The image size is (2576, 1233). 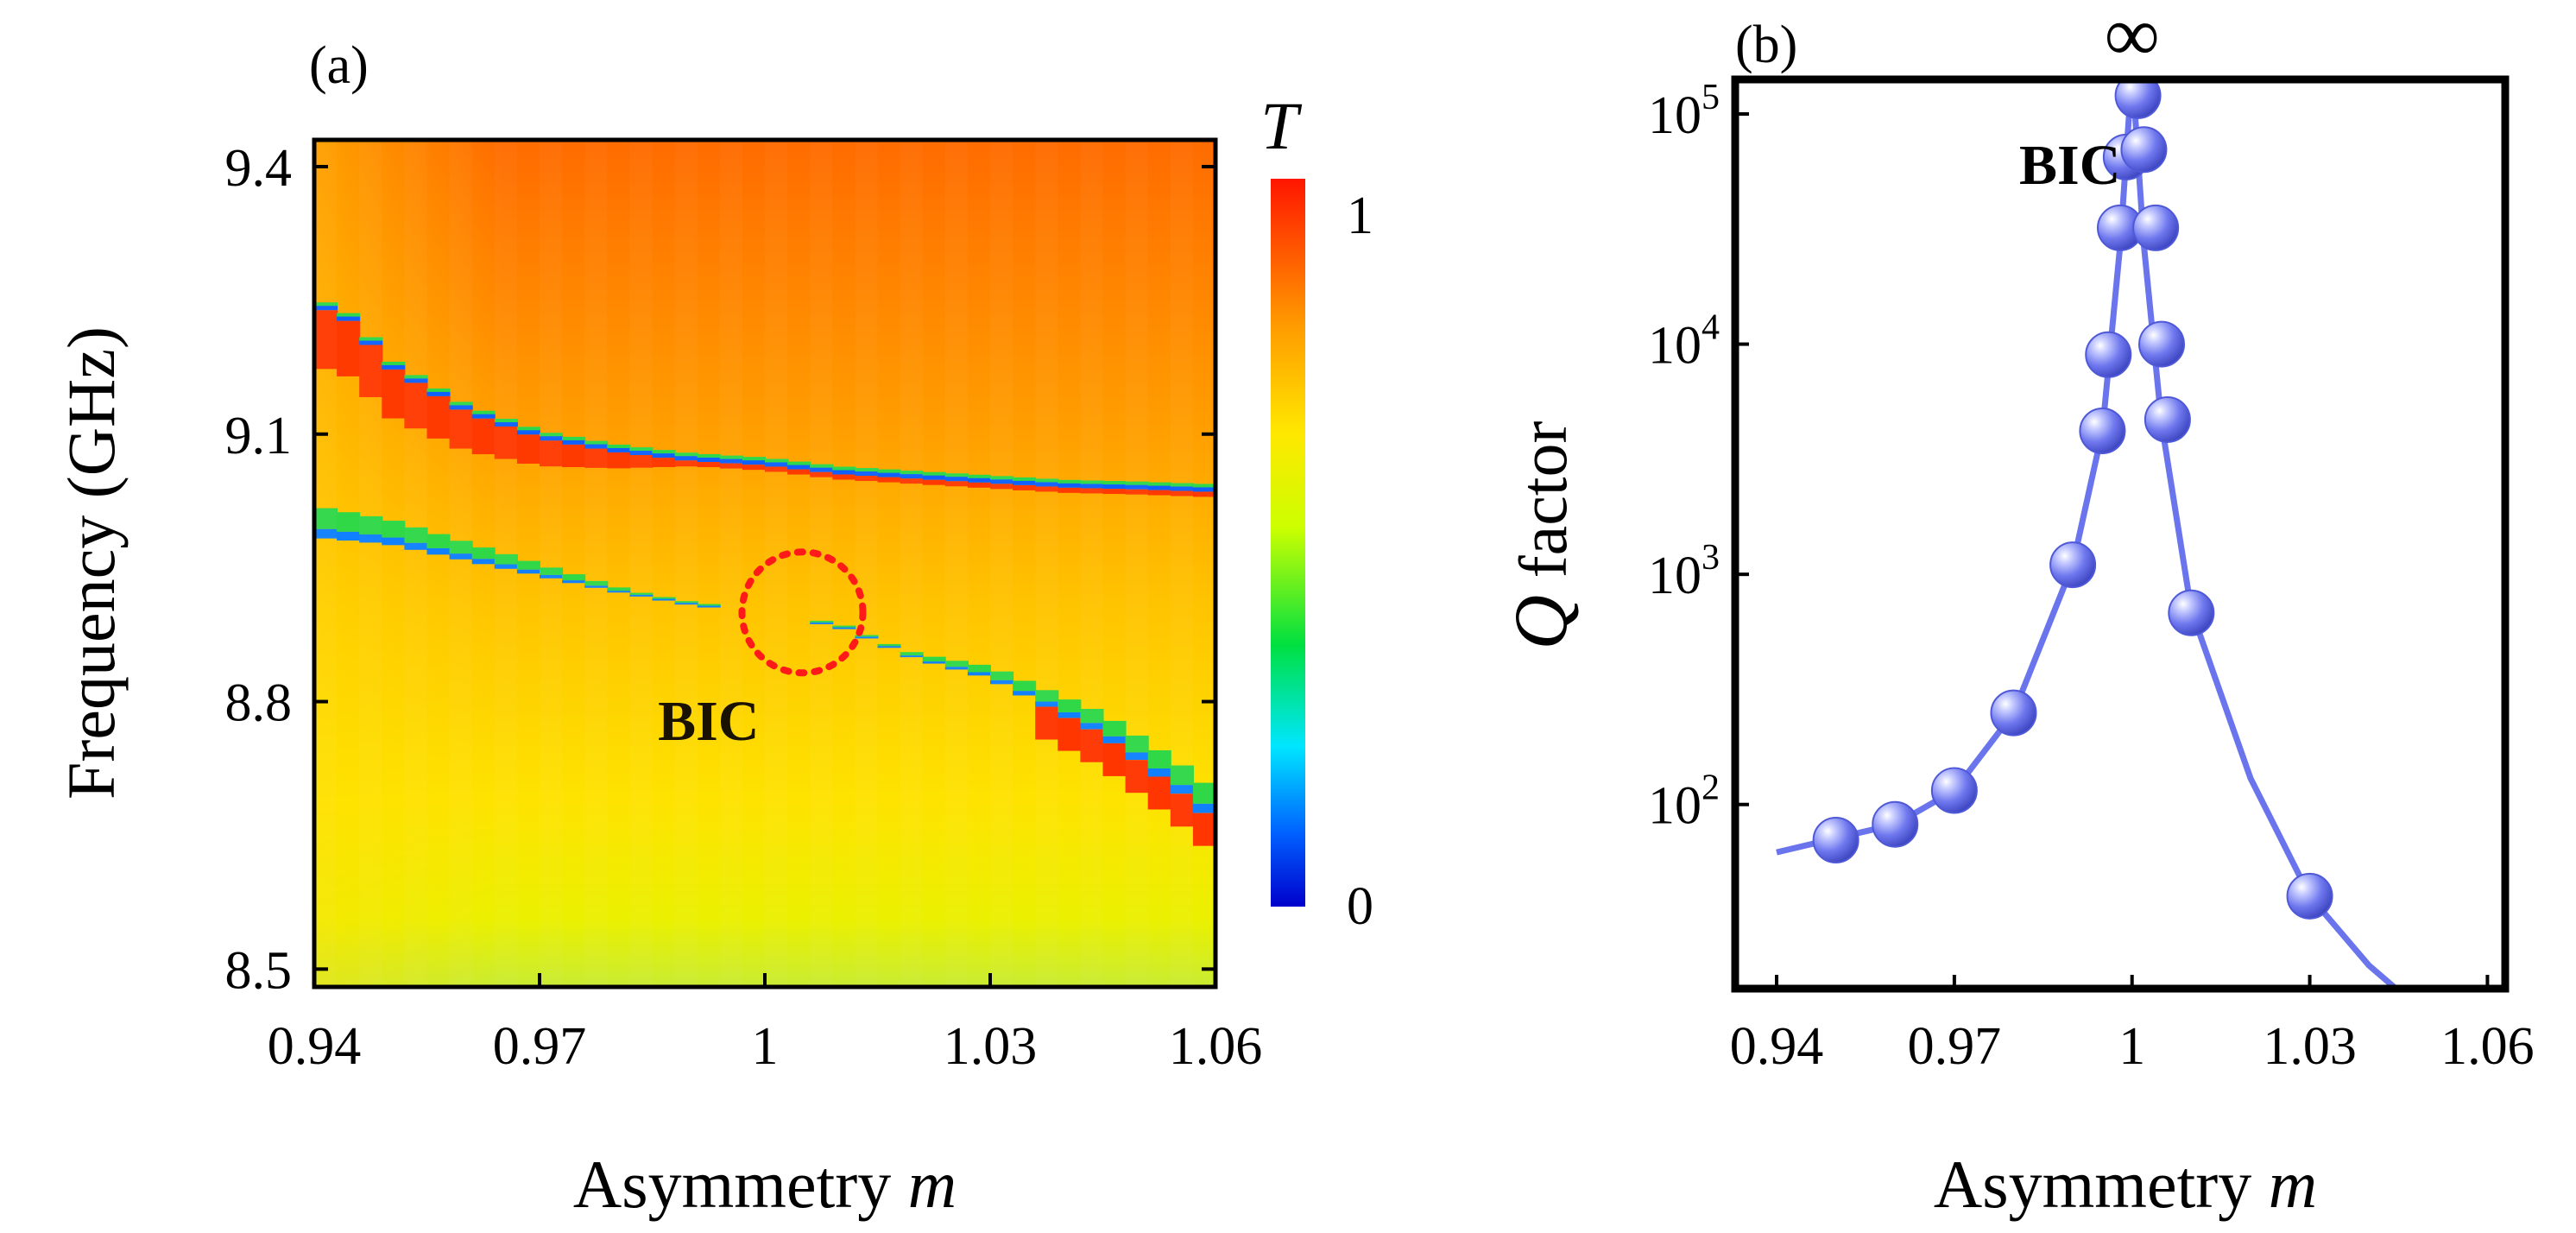 What do you see at coordinates (259, 703) in the screenshot?
I see `a-y-tick-label: 8.8` at bounding box center [259, 703].